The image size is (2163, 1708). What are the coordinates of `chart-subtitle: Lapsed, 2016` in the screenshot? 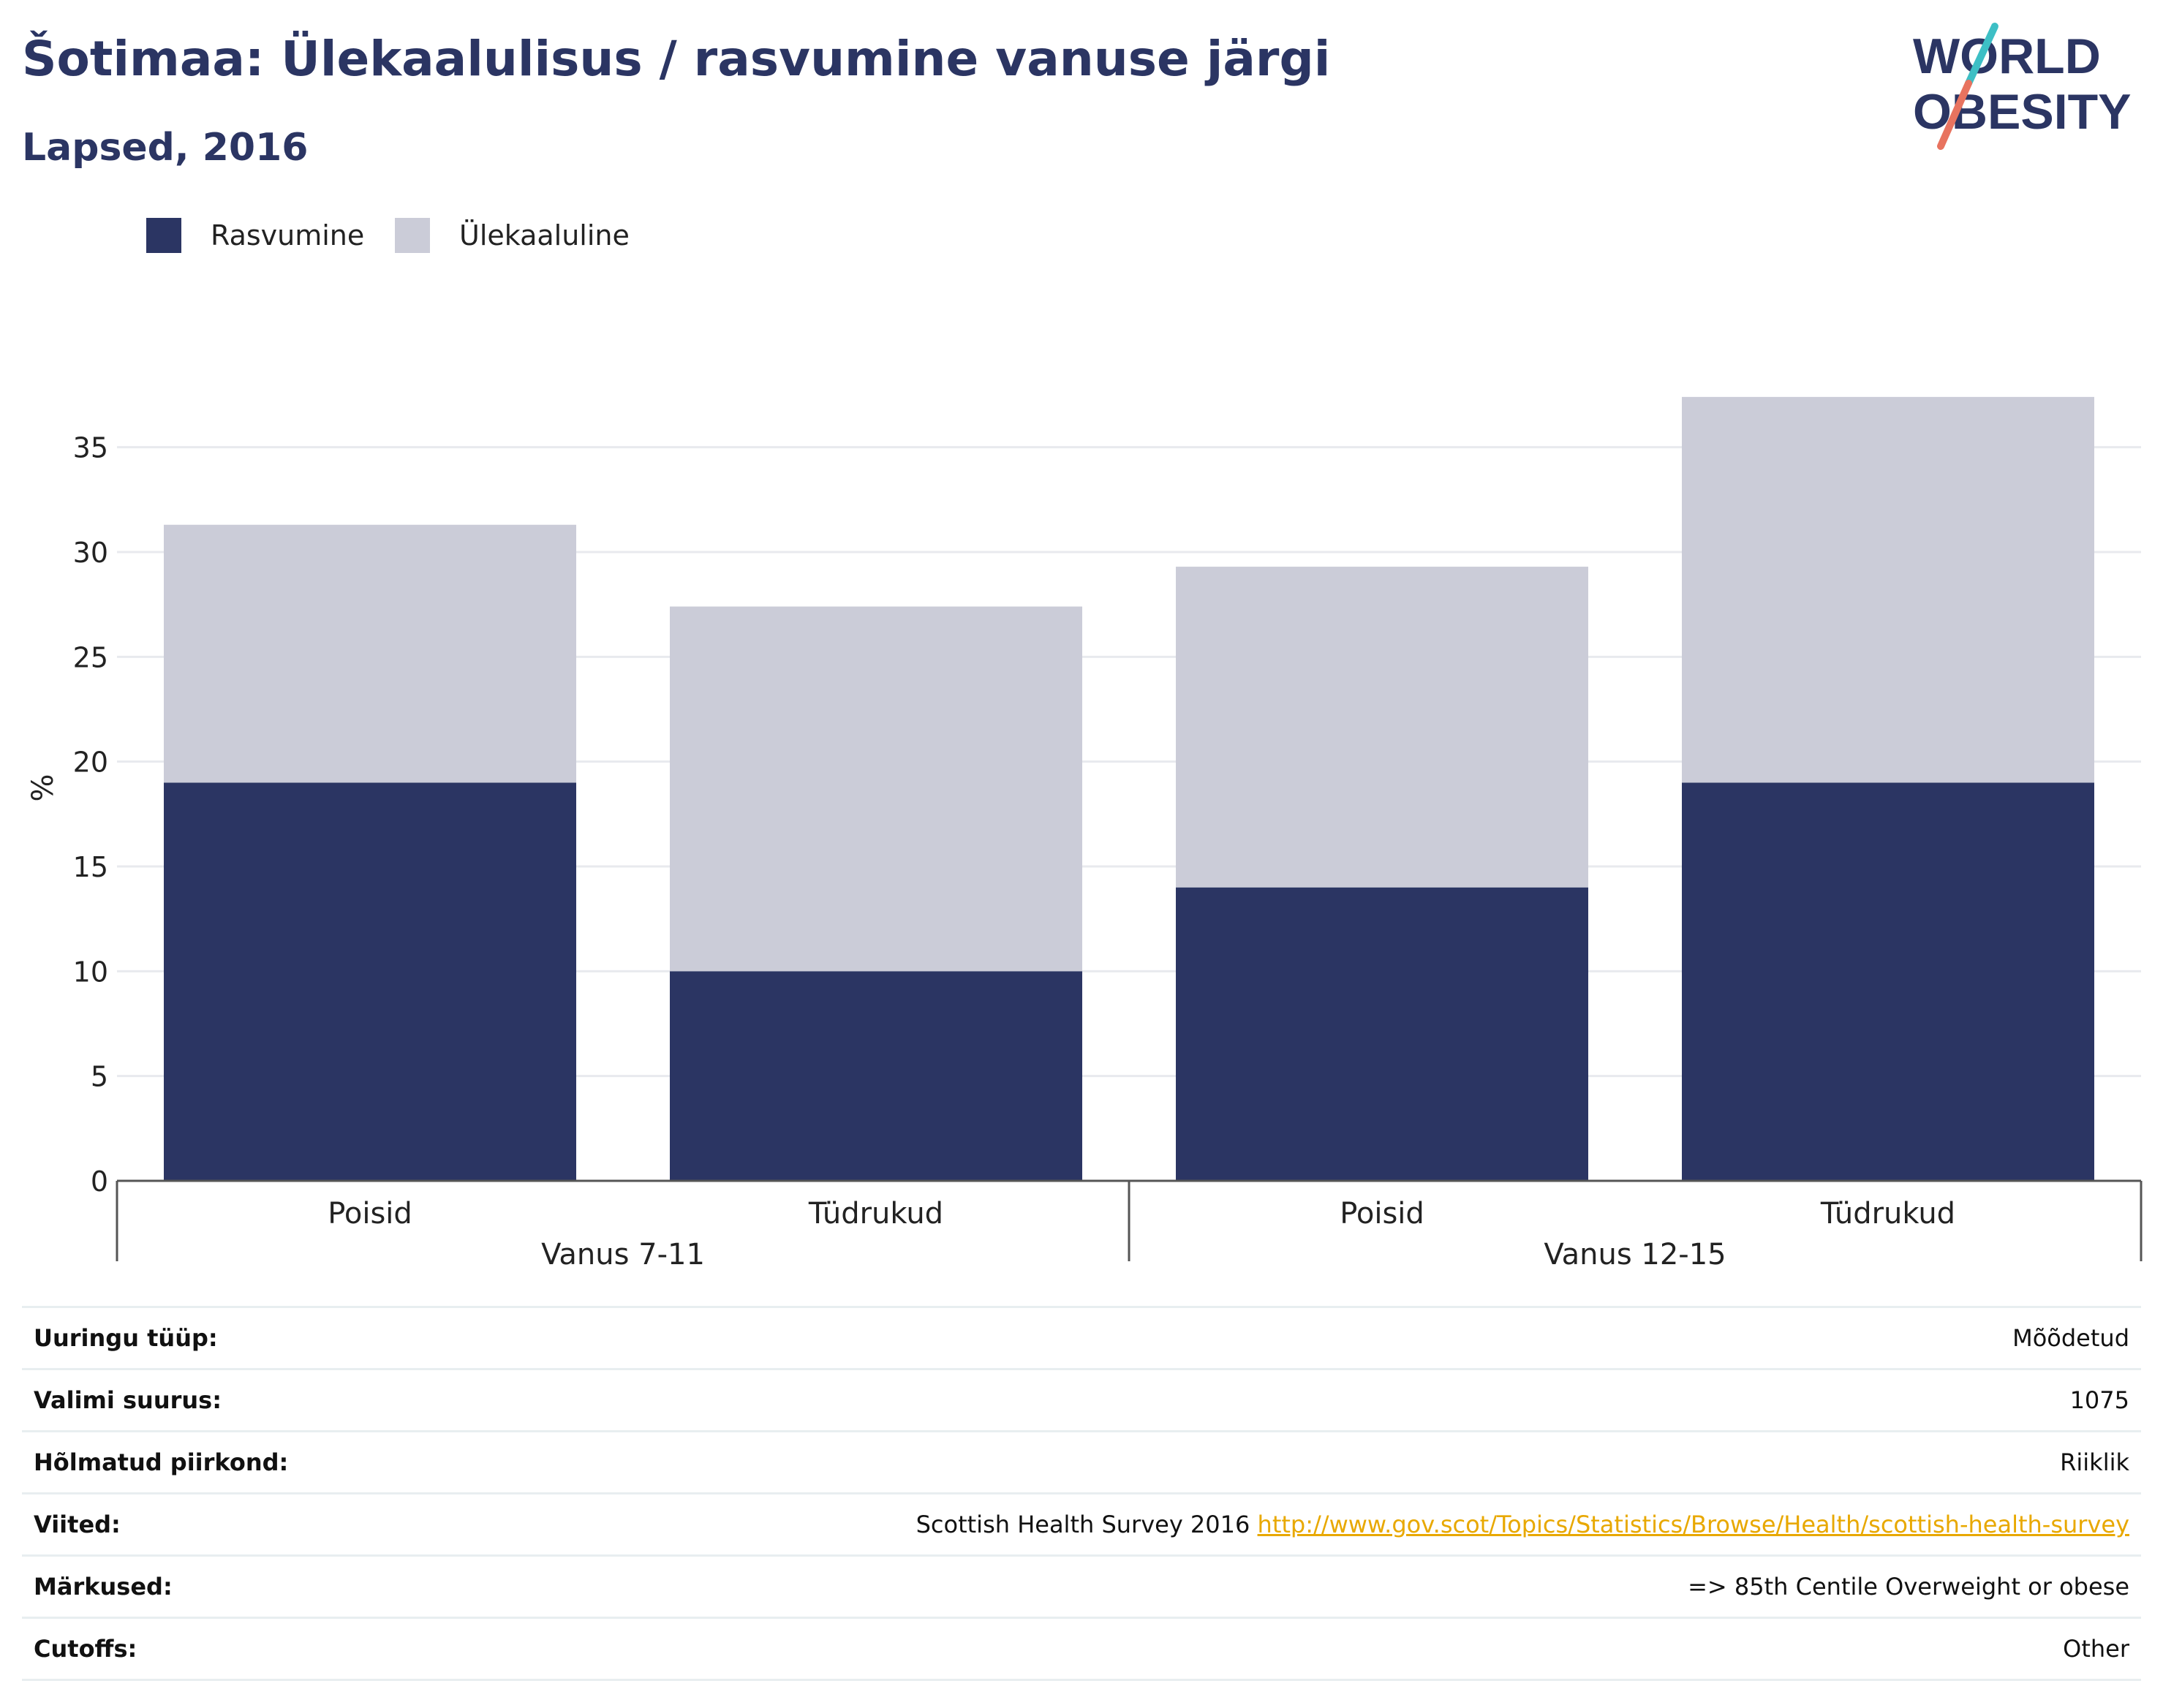 It's located at (166, 148).